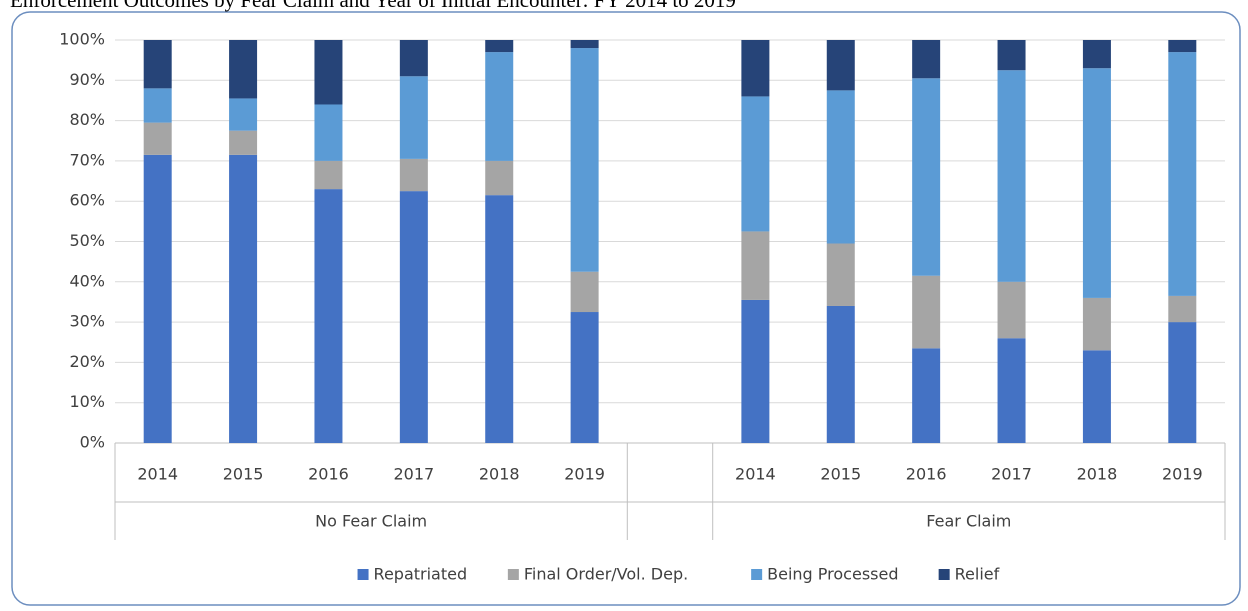 The width and height of the screenshot is (1248, 611). What do you see at coordinates (421, 574) in the screenshot?
I see `legend-label: Repatriated` at bounding box center [421, 574].